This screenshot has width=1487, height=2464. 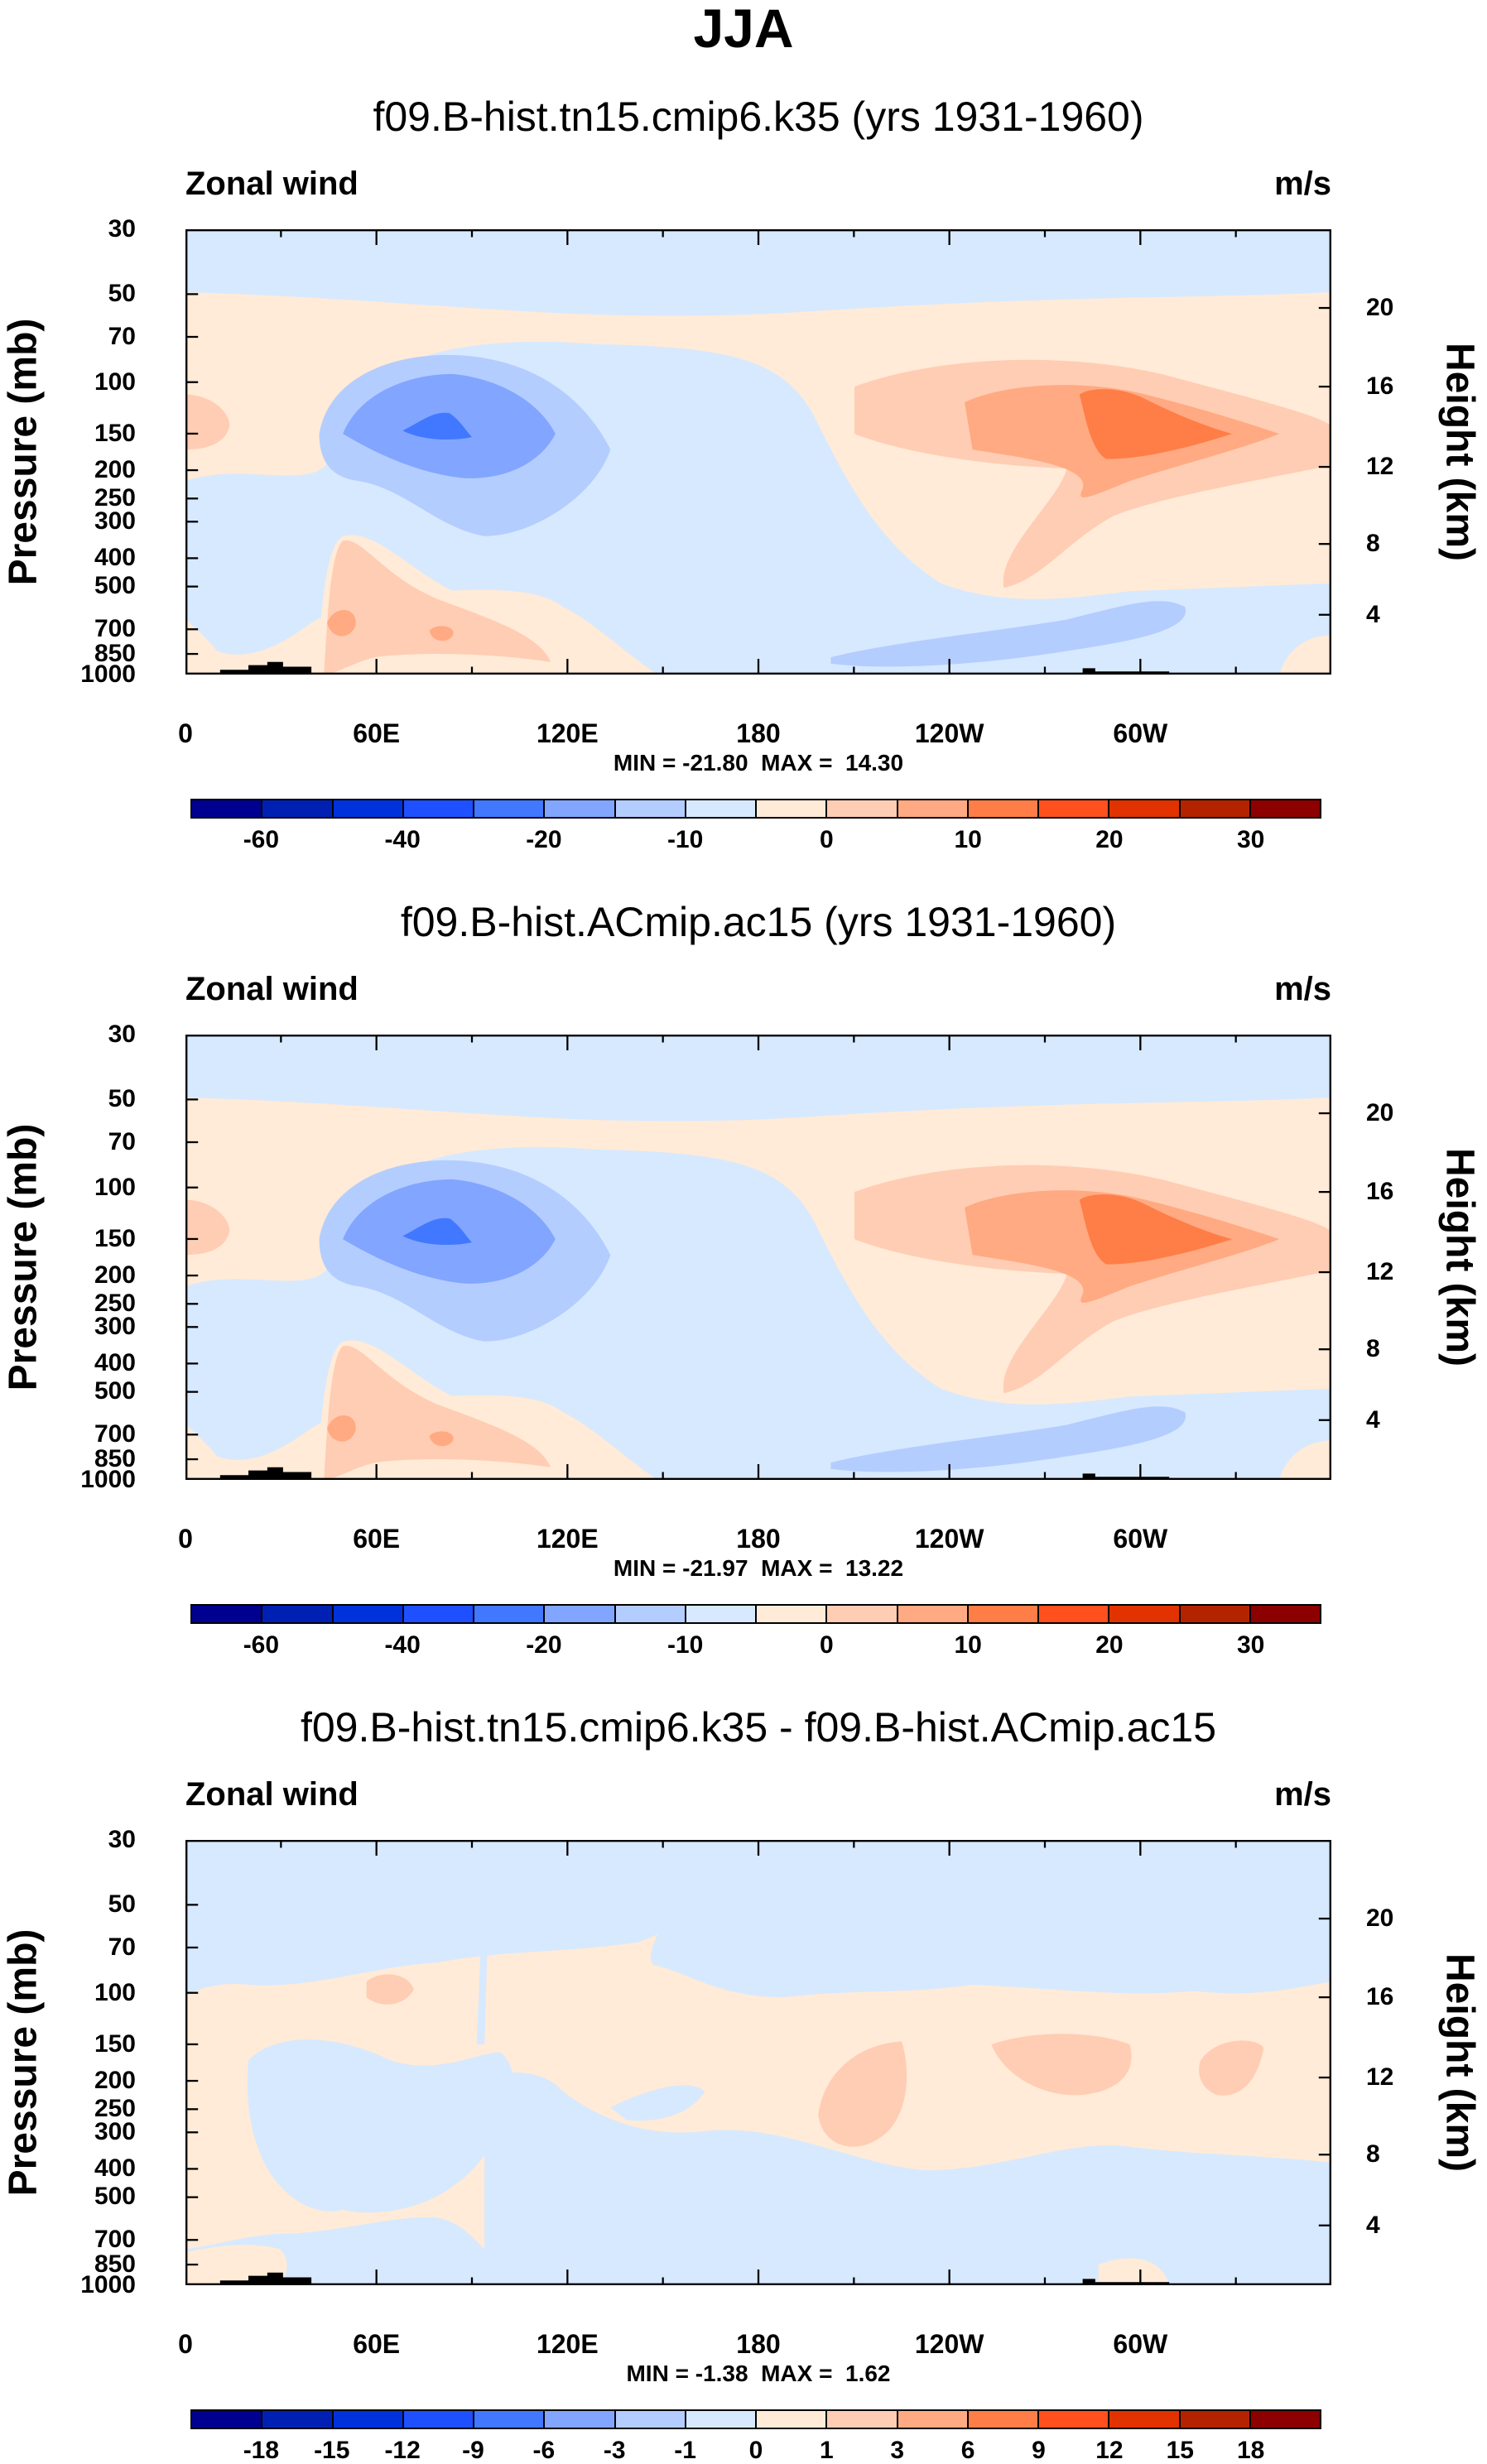 What do you see at coordinates (1380, 1996) in the screenshot?
I see `height-tick-label: 16` at bounding box center [1380, 1996].